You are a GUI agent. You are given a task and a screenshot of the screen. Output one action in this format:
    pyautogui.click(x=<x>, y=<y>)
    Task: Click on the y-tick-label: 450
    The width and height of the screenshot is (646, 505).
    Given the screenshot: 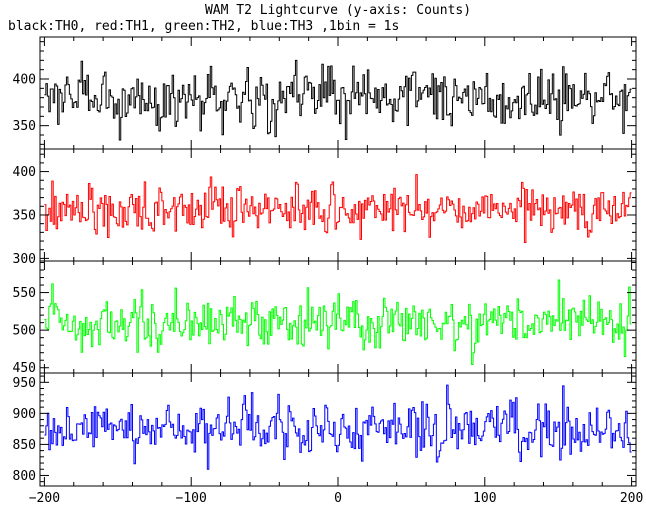 What is the action you would take?
    pyautogui.click(x=24, y=368)
    